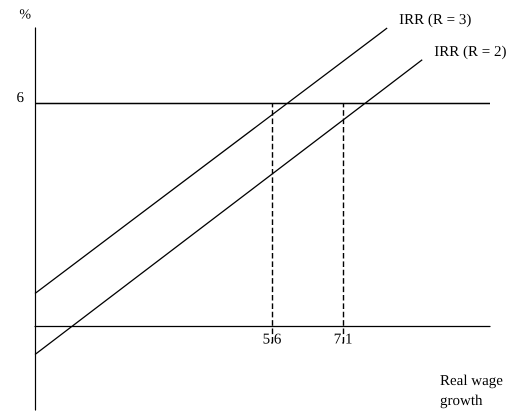 The height and width of the screenshot is (411, 521). I want to click on x-axis-title: Real wage growth, so click(473, 391).